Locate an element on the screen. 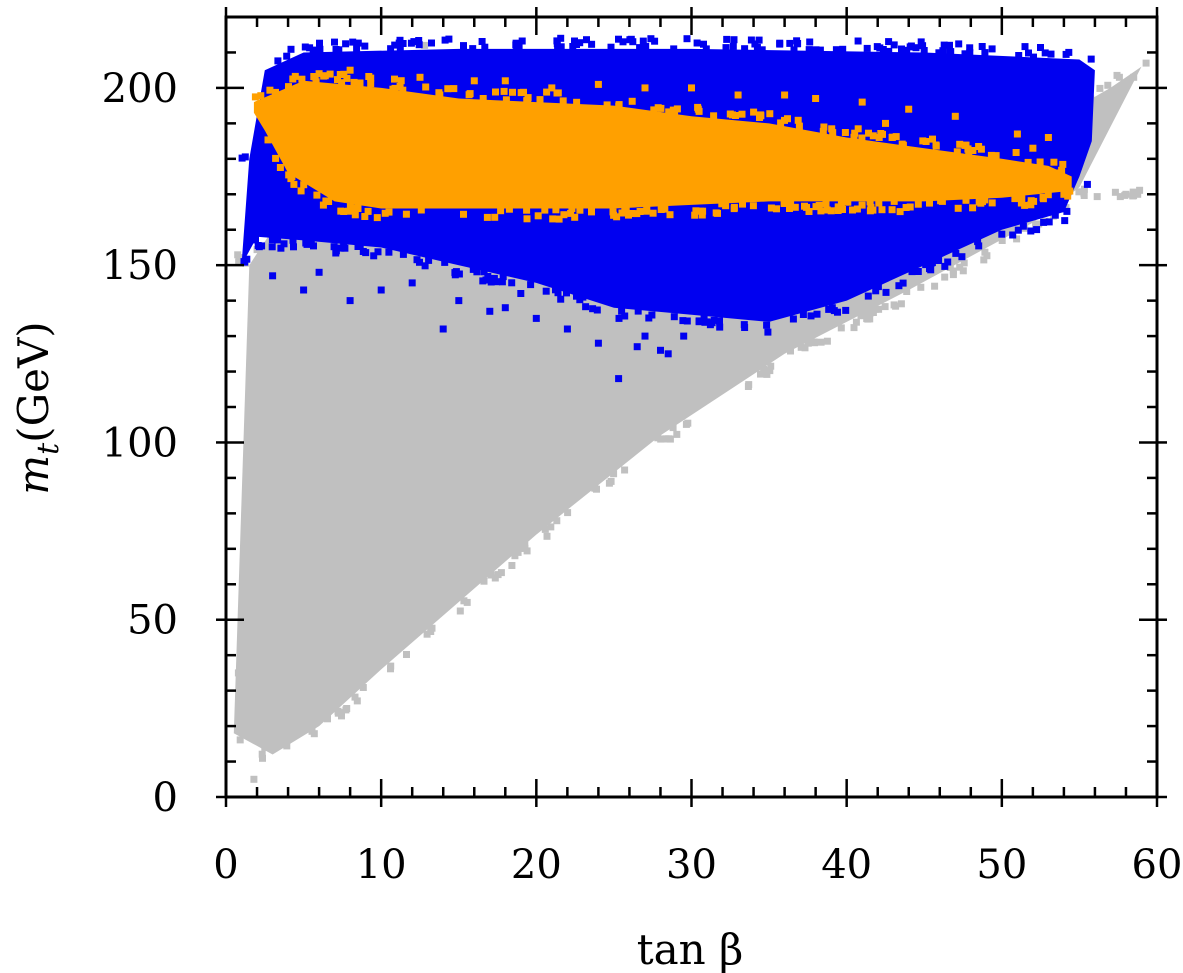 This screenshot has width=1183, height=973. y-tick-label: 150 is located at coordinates (140, 266).